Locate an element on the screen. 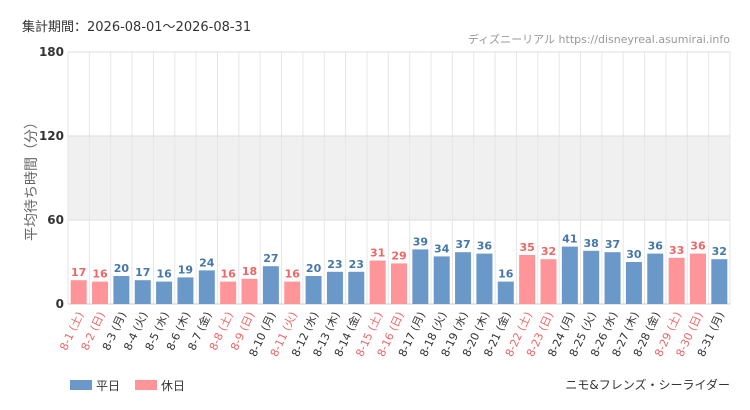  legend-weekday-swatch is located at coordinates (81, 385).